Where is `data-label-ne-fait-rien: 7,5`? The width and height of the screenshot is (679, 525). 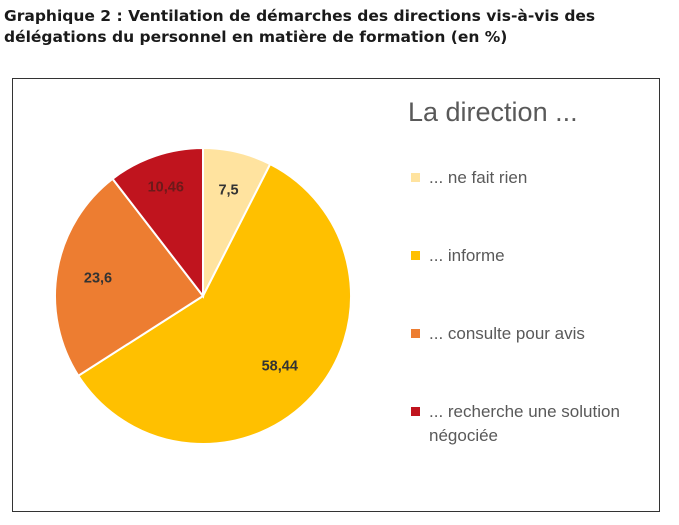 data-label-ne-fait-rien: 7,5 is located at coordinates (228, 191).